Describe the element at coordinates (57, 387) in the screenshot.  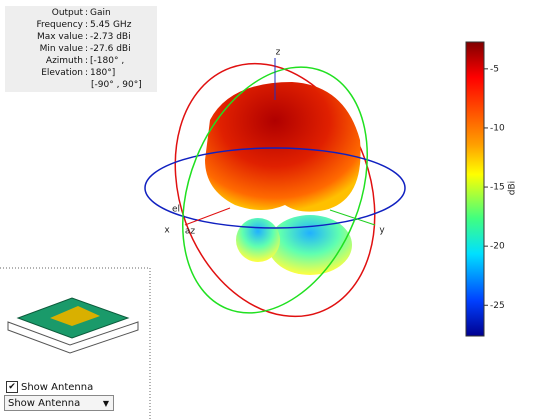
I see `checkbox-label: Show Antenna` at that location.